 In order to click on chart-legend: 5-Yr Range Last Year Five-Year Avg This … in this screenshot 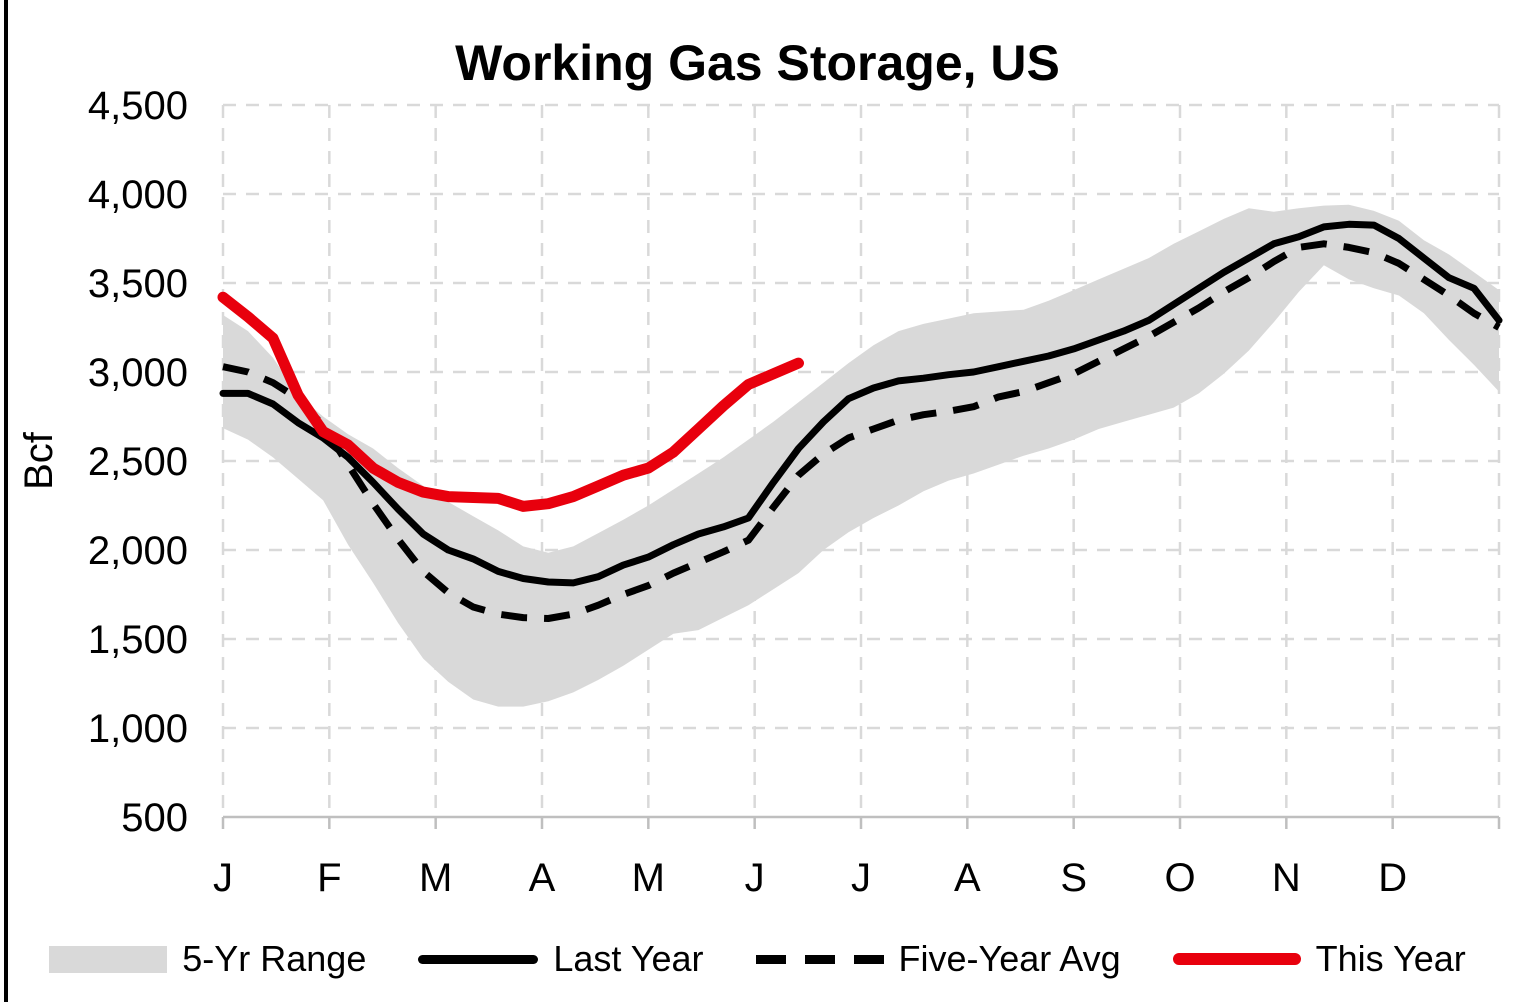, I will do `click(757, 959)`.